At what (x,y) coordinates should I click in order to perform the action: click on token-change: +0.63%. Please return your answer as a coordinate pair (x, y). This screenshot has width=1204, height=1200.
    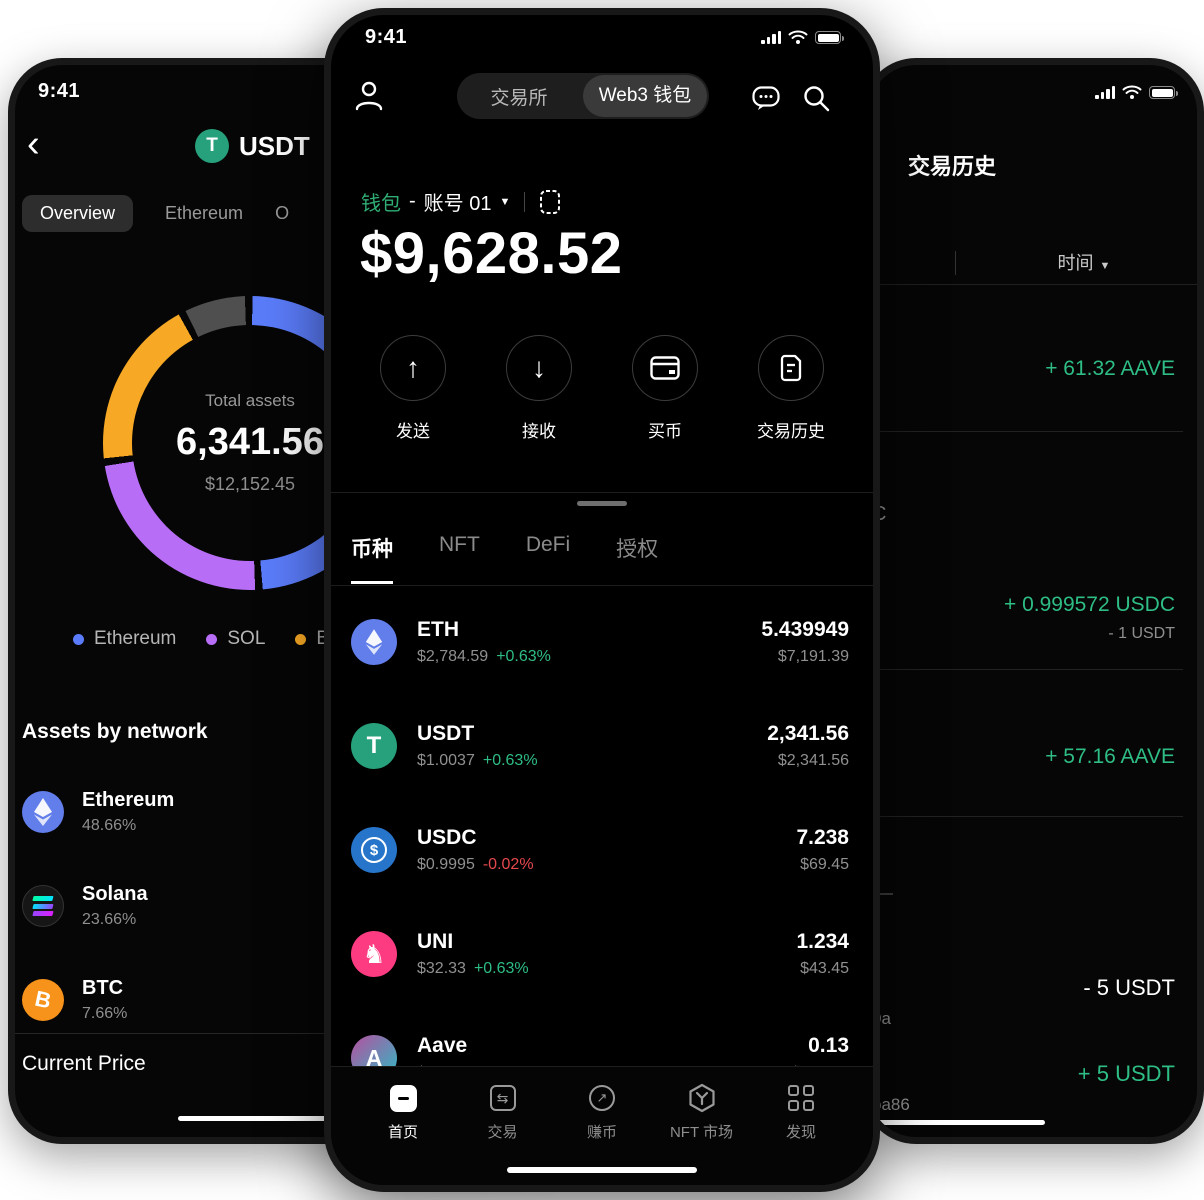
    Looking at the image, I should click on (510, 760).